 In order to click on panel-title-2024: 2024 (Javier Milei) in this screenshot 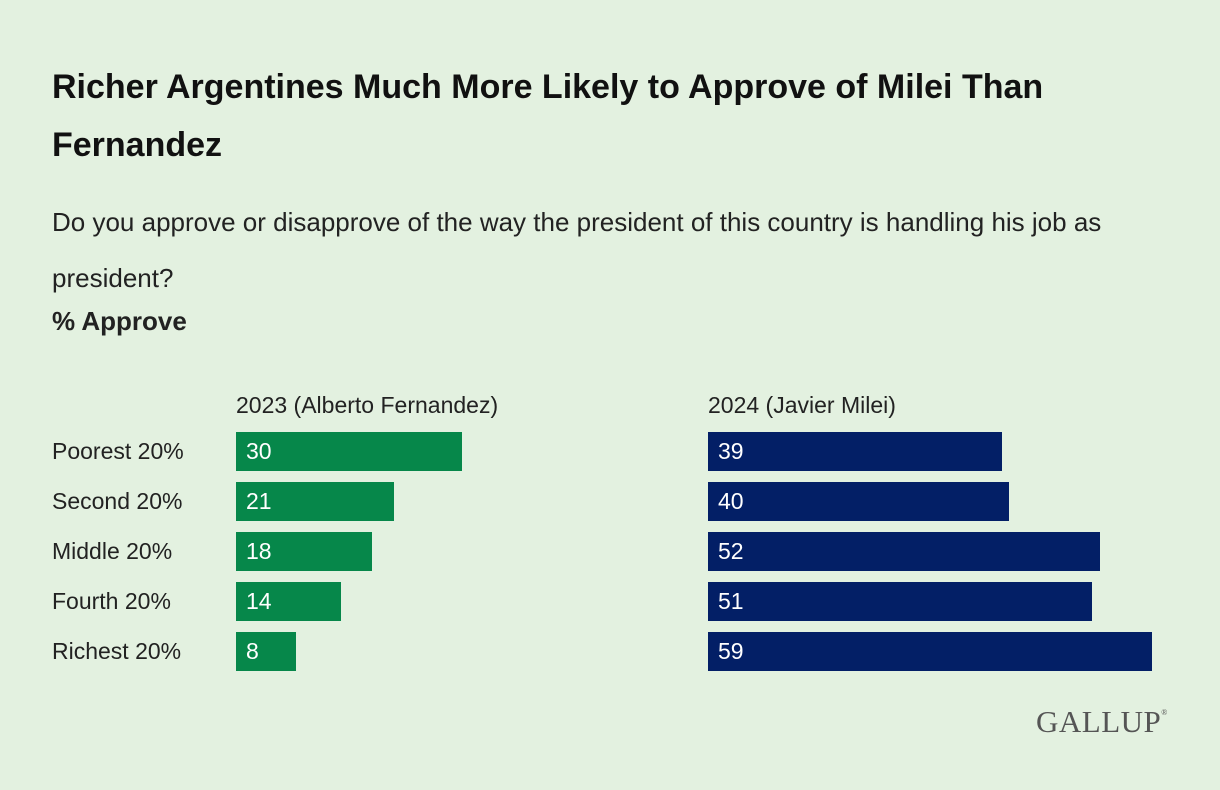, I will do `click(802, 405)`.